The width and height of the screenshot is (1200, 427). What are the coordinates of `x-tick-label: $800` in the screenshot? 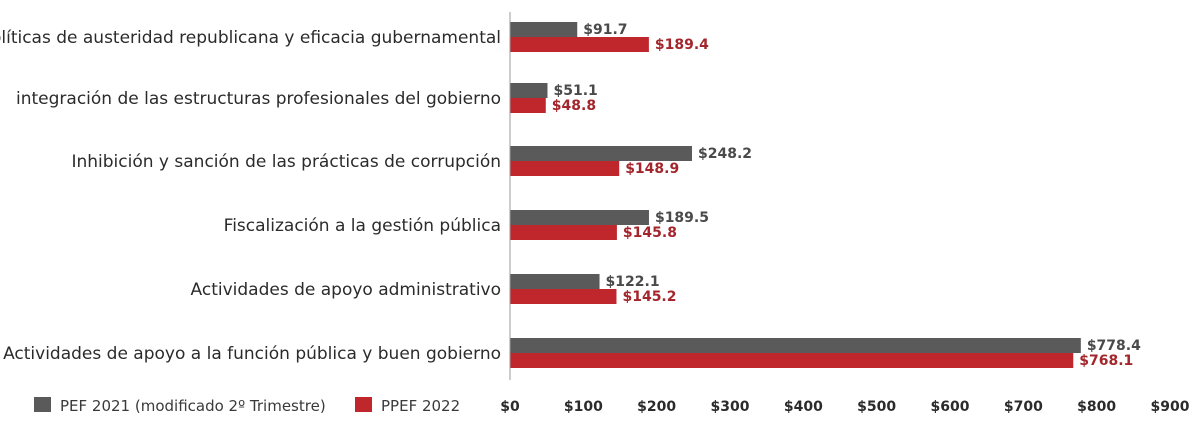 It's located at (1096, 407).